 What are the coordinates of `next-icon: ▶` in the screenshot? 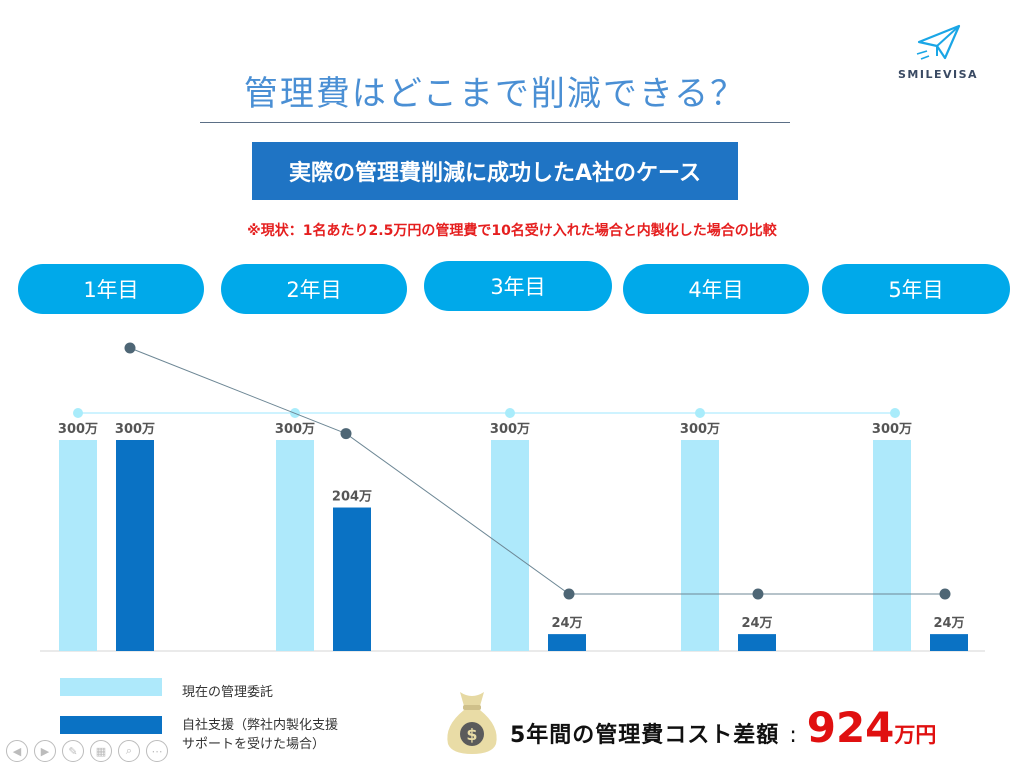 It's located at (45, 751).